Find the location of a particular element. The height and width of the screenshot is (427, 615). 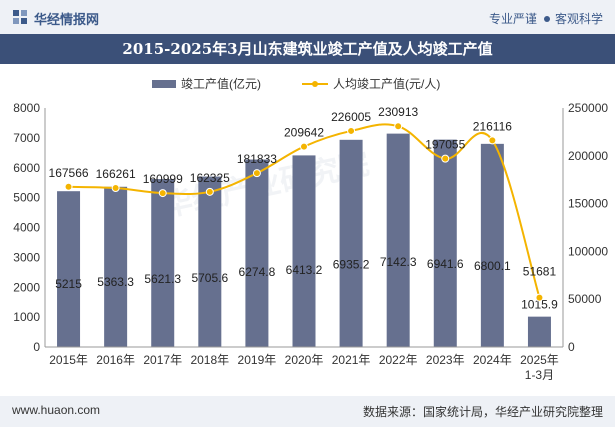

x-tick-label: 2023年 is located at coordinates (445, 360).